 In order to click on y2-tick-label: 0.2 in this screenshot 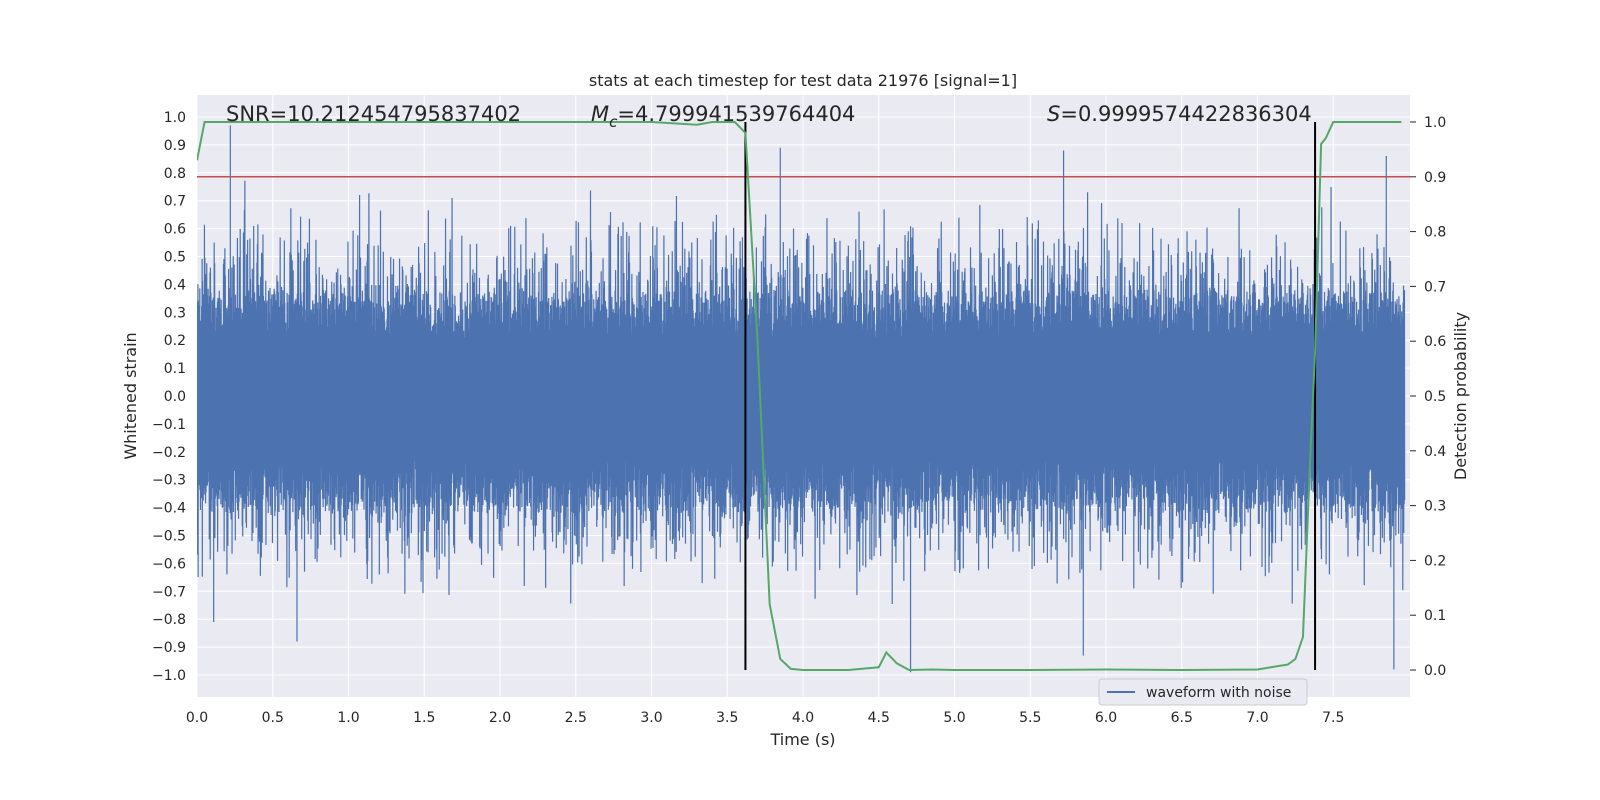, I will do `click(1435, 561)`.